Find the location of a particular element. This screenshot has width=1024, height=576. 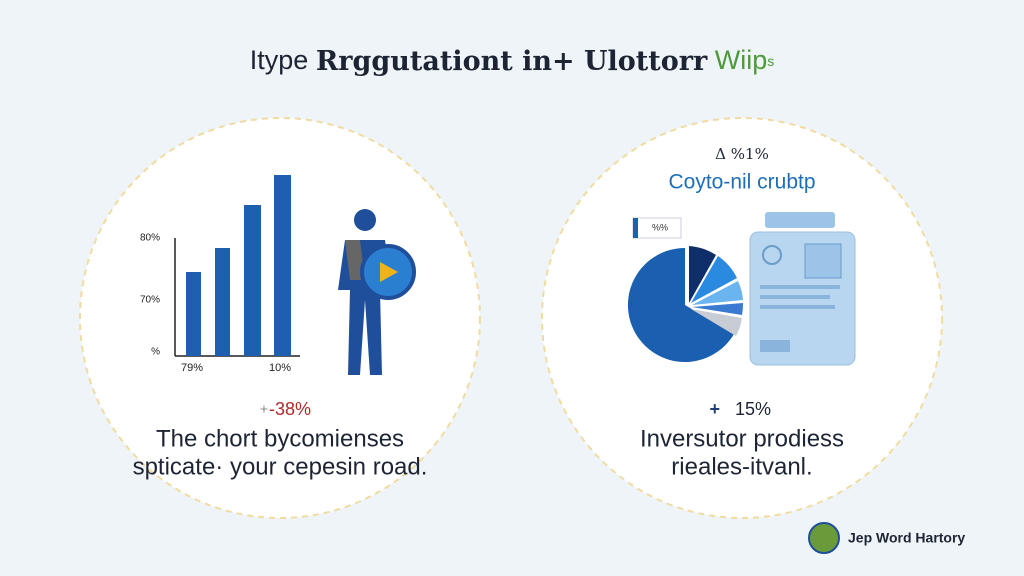

title: Itype Rrggutationt in+ Ulottorr Wiips is located at coordinates (512, 60).